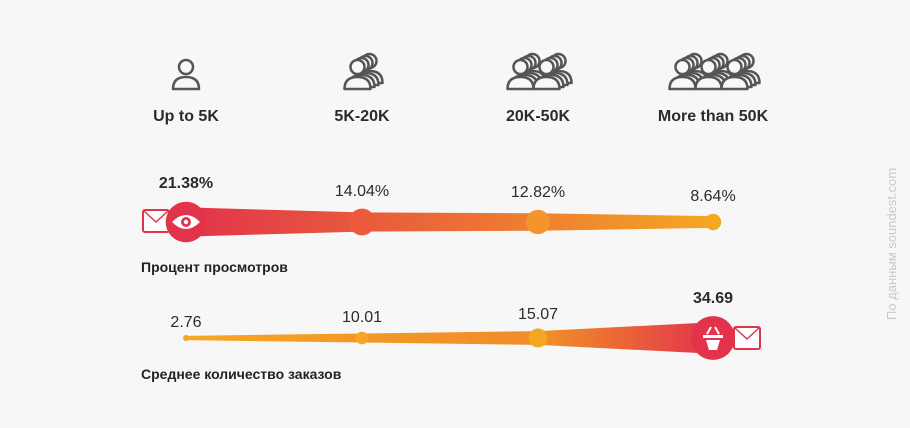 The image size is (910, 428). What do you see at coordinates (362, 317) in the screenshot?
I see `data-label: 10.01` at bounding box center [362, 317].